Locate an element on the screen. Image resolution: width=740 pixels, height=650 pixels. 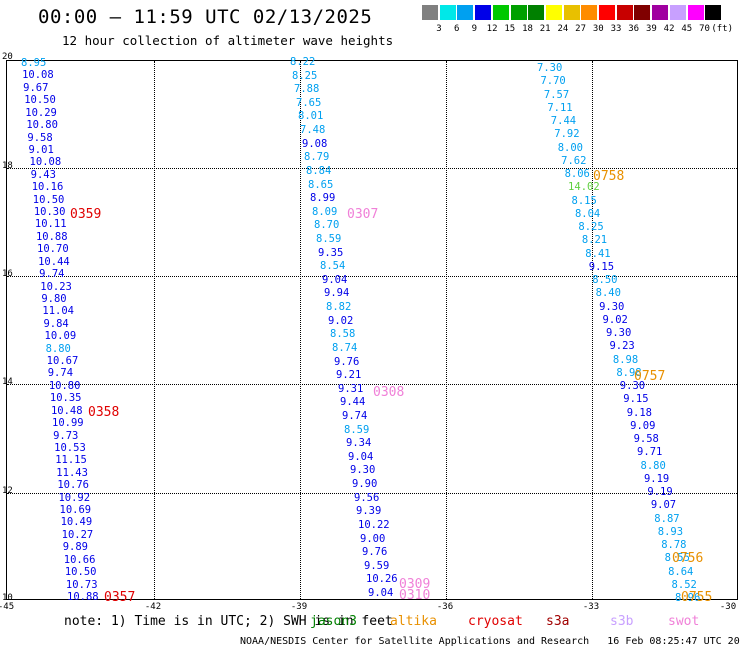
wave-height-value: 10.76 is located at coordinates (73, 485).